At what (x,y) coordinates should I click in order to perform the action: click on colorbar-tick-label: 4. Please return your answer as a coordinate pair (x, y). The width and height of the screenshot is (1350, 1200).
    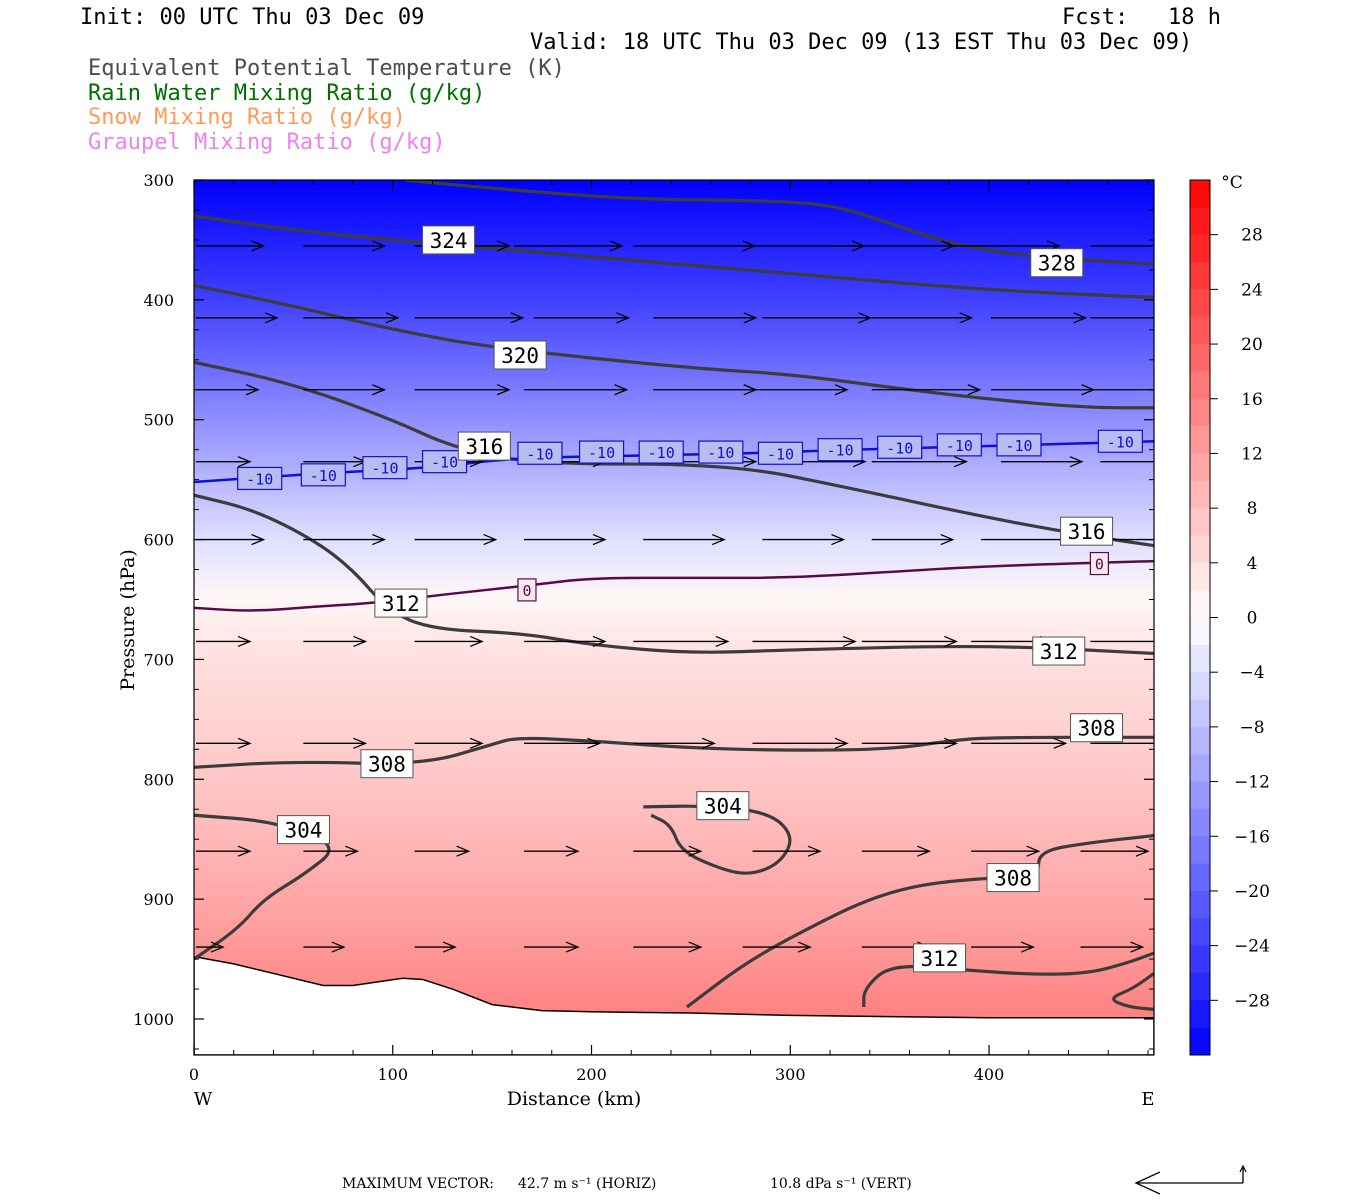
    Looking at the image, I should click on (1252, 564).